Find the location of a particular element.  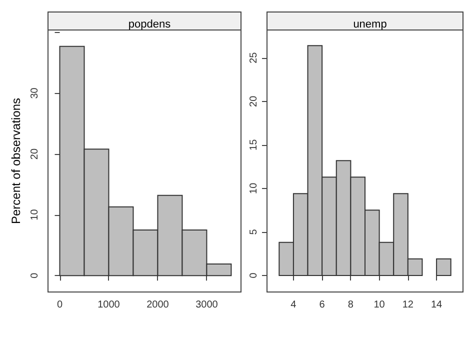

y-tick-label: 25 is located at coordinates (254, 58).